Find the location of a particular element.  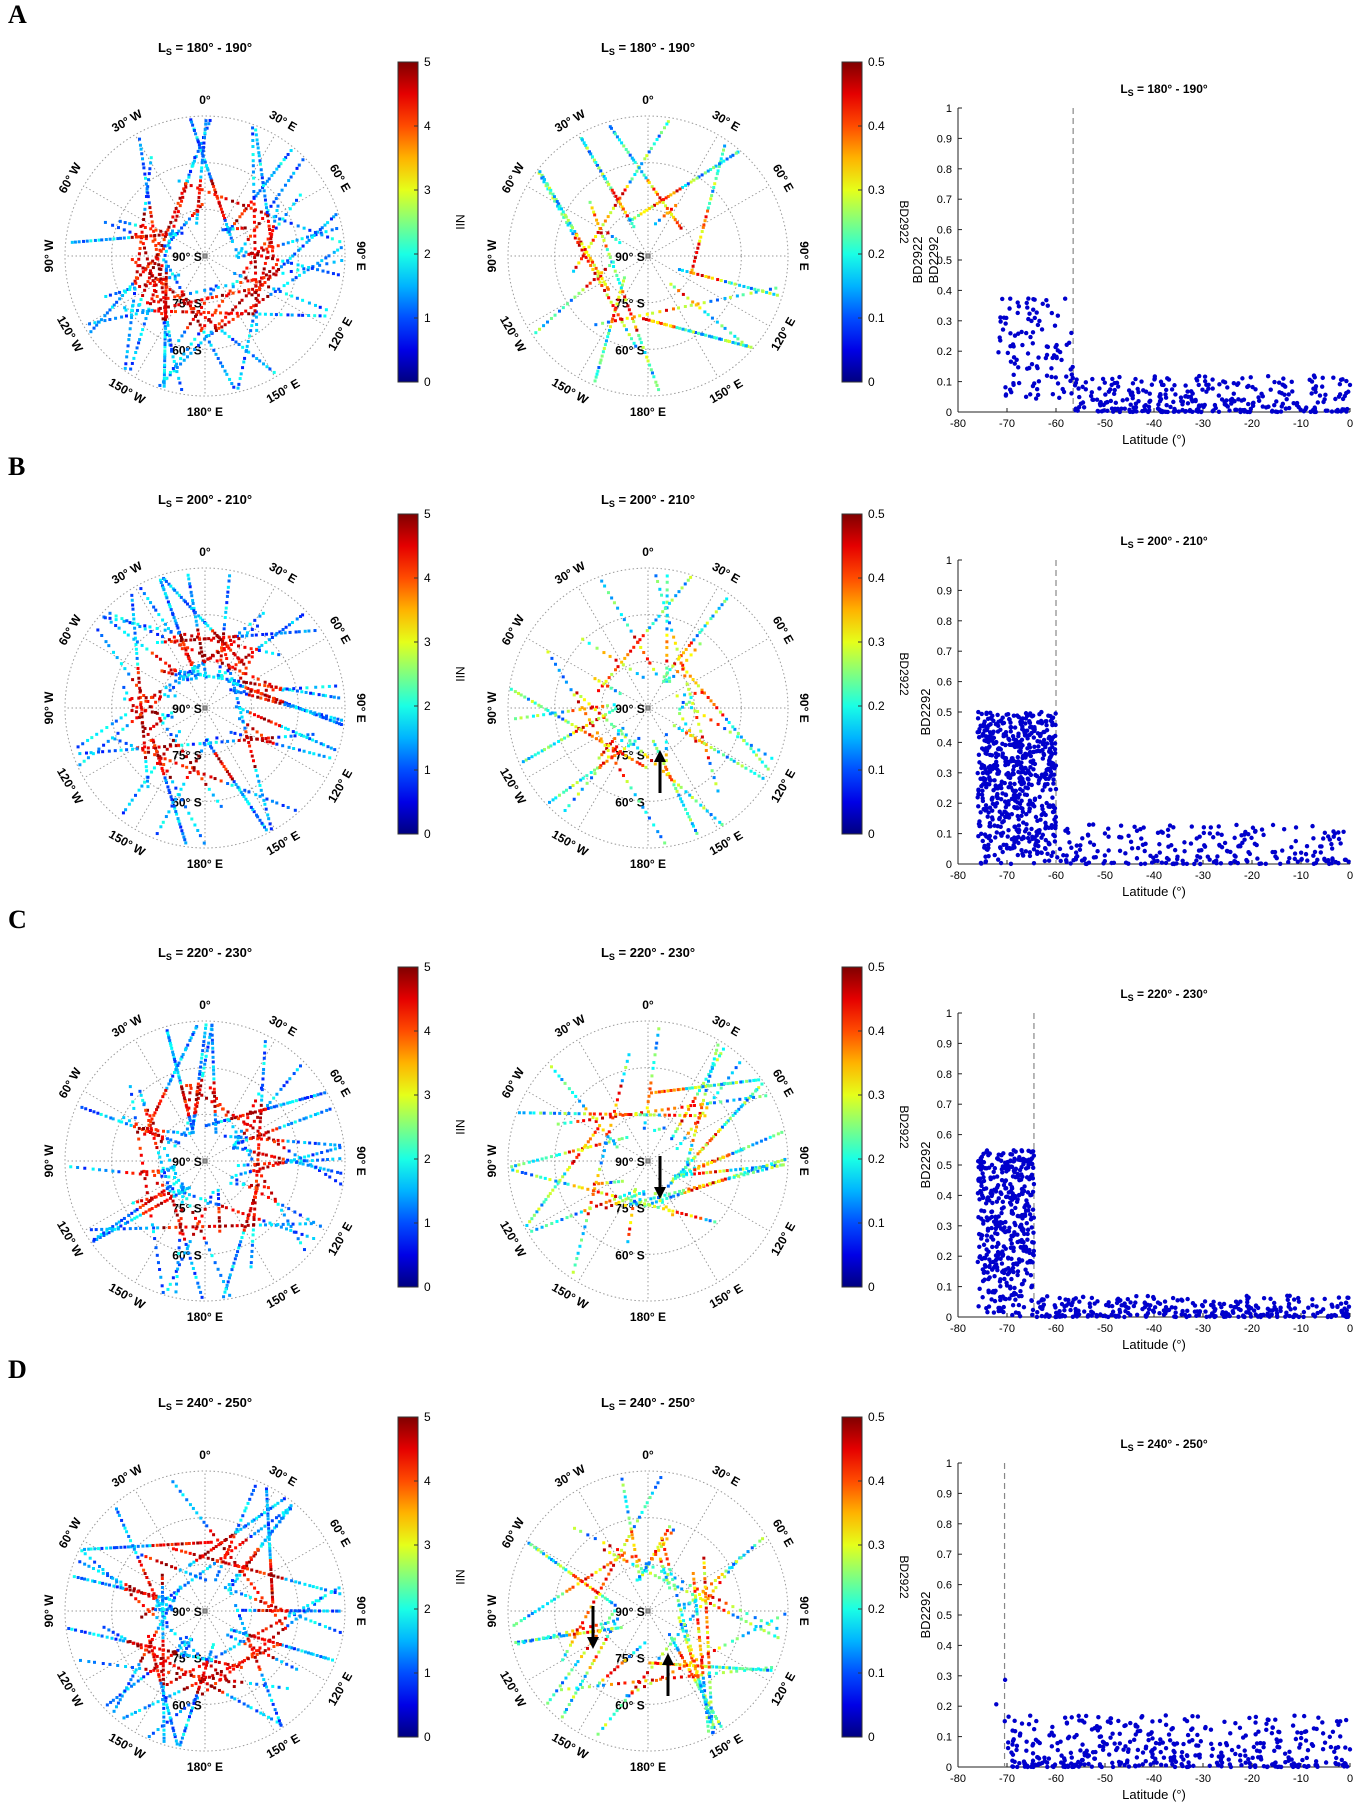

x-tick-label: -30 is located at coordinates (1203, 424).